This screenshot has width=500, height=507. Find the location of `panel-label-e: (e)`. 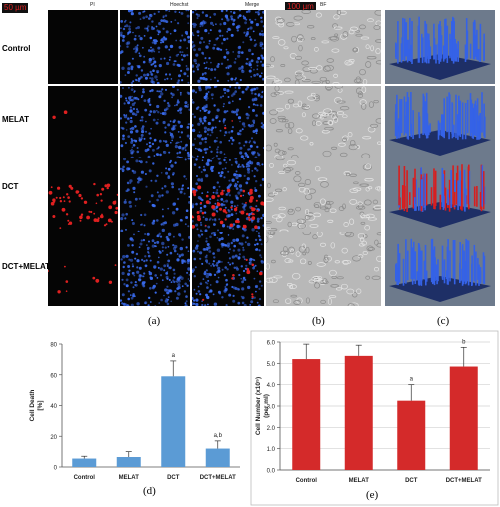

panel-label-e: (e) is located at coordinates (372, 495).